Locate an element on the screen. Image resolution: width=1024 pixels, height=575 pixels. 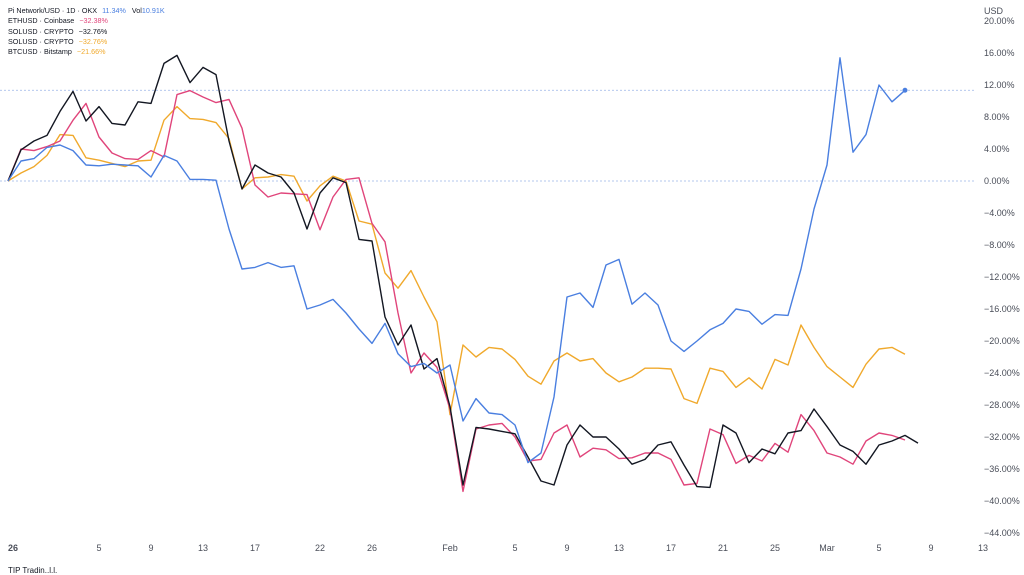
y-tick-label: 8.00% is located at coordinates (997, 117).